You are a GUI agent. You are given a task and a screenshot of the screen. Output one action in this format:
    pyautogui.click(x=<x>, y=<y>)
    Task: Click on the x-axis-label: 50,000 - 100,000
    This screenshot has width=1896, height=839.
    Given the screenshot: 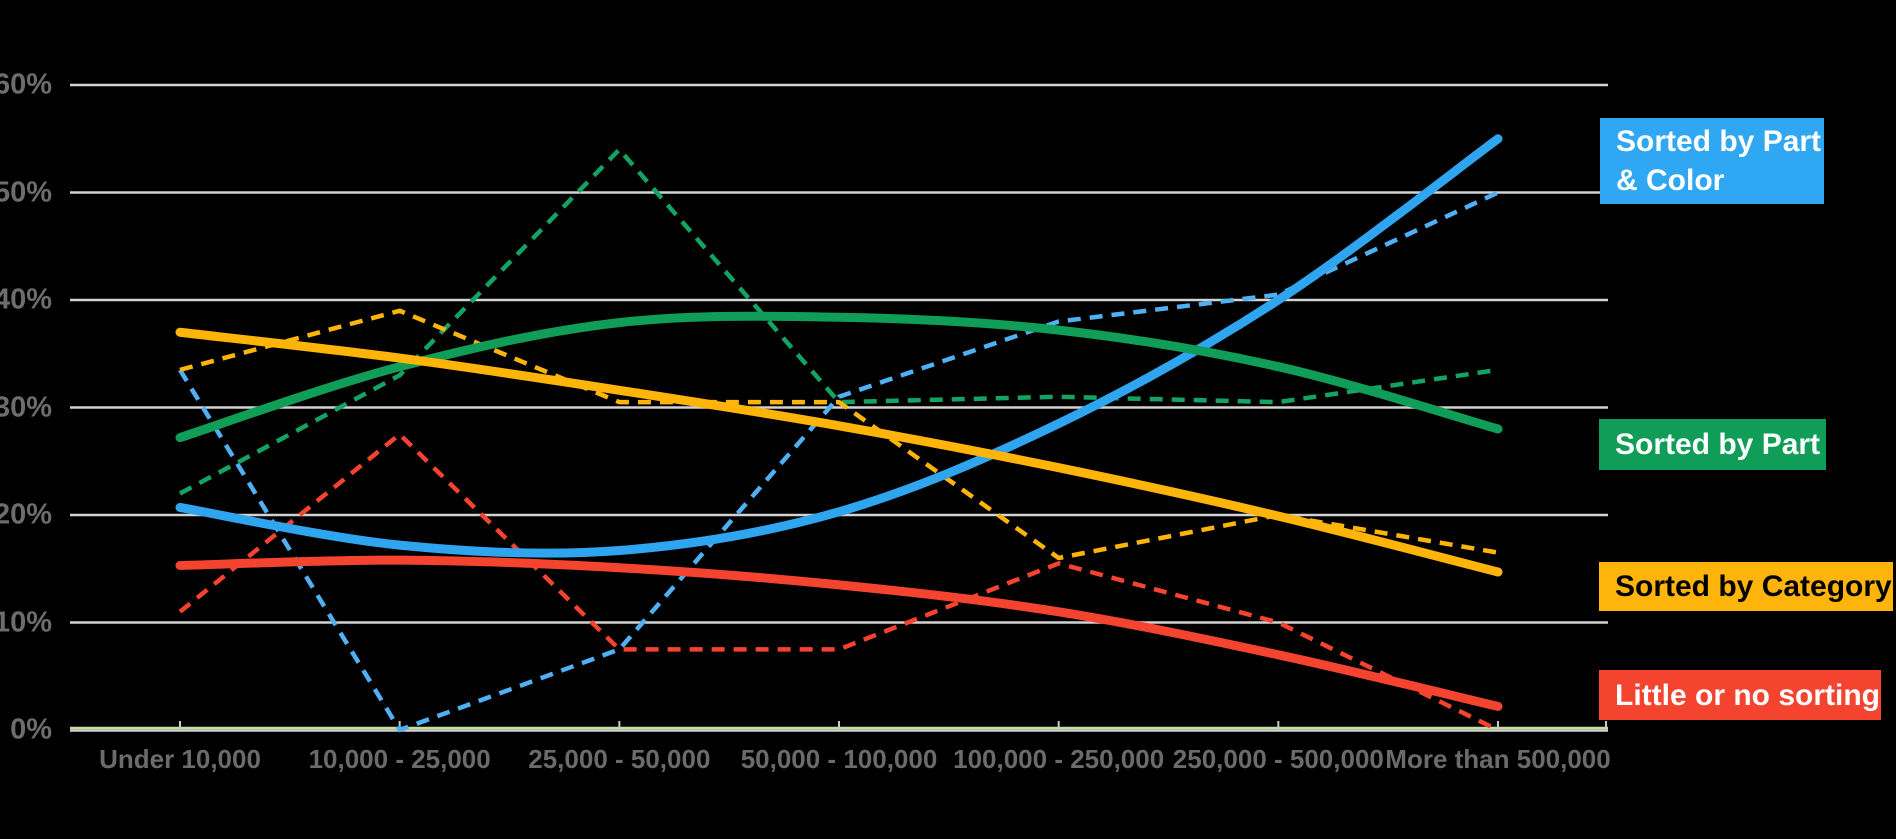 What is the action you would take?
    pyautogui.click(x=839, y=759)
    